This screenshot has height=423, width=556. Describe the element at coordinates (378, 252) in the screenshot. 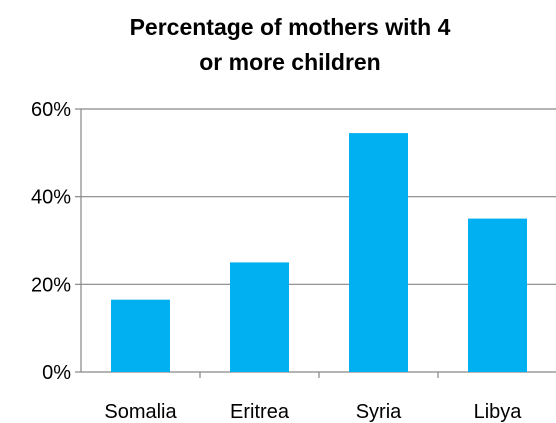

I see `bar-syria` at that location.